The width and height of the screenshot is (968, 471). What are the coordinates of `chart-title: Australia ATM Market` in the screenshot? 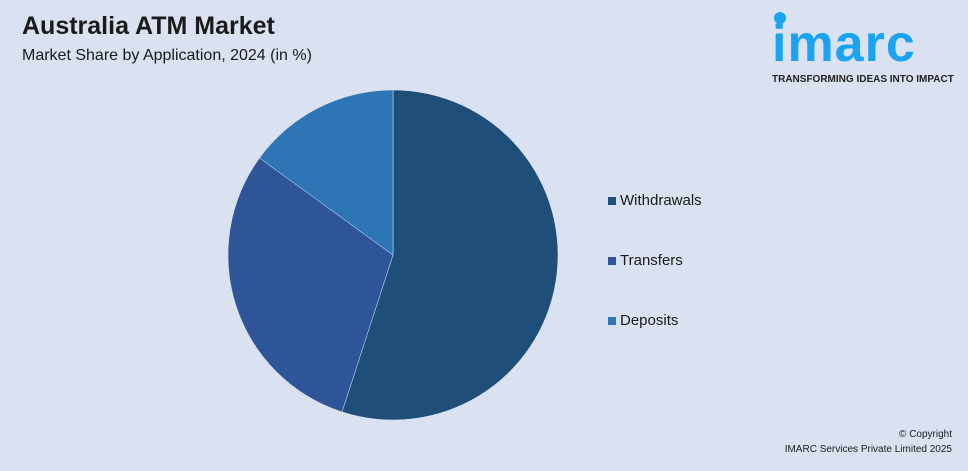 It's located at (148, 26).